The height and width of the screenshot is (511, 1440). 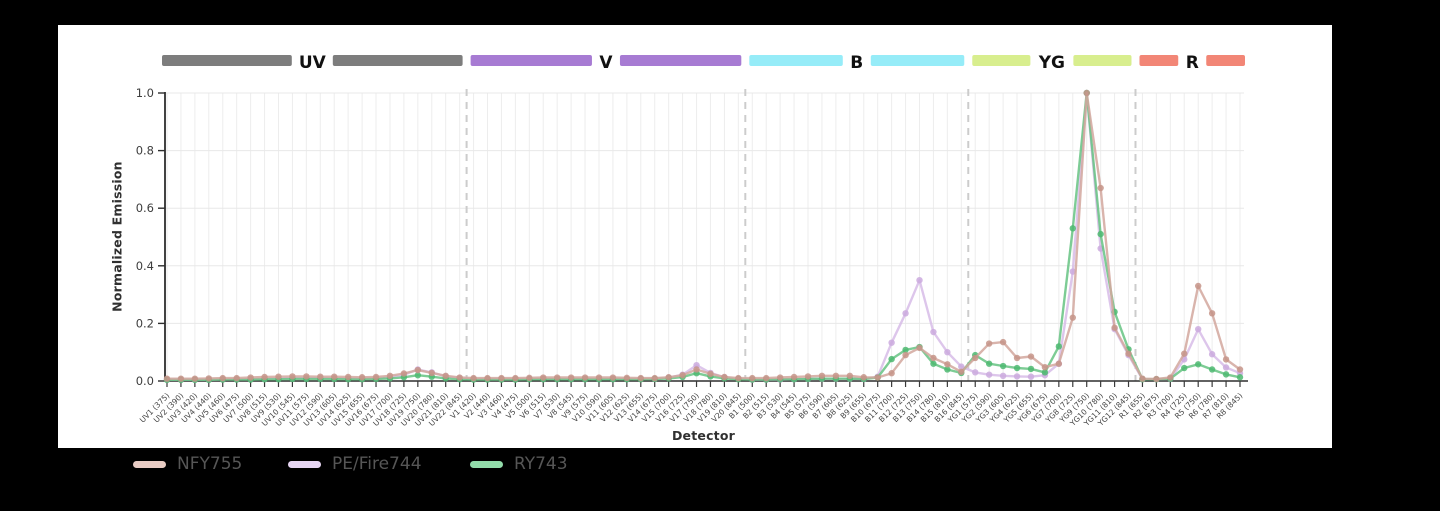 What do you see at coordinates (187, 464) in the screenshot?
I see `legend-item-NFY755: NFY755` at bounding box center [187, 464].